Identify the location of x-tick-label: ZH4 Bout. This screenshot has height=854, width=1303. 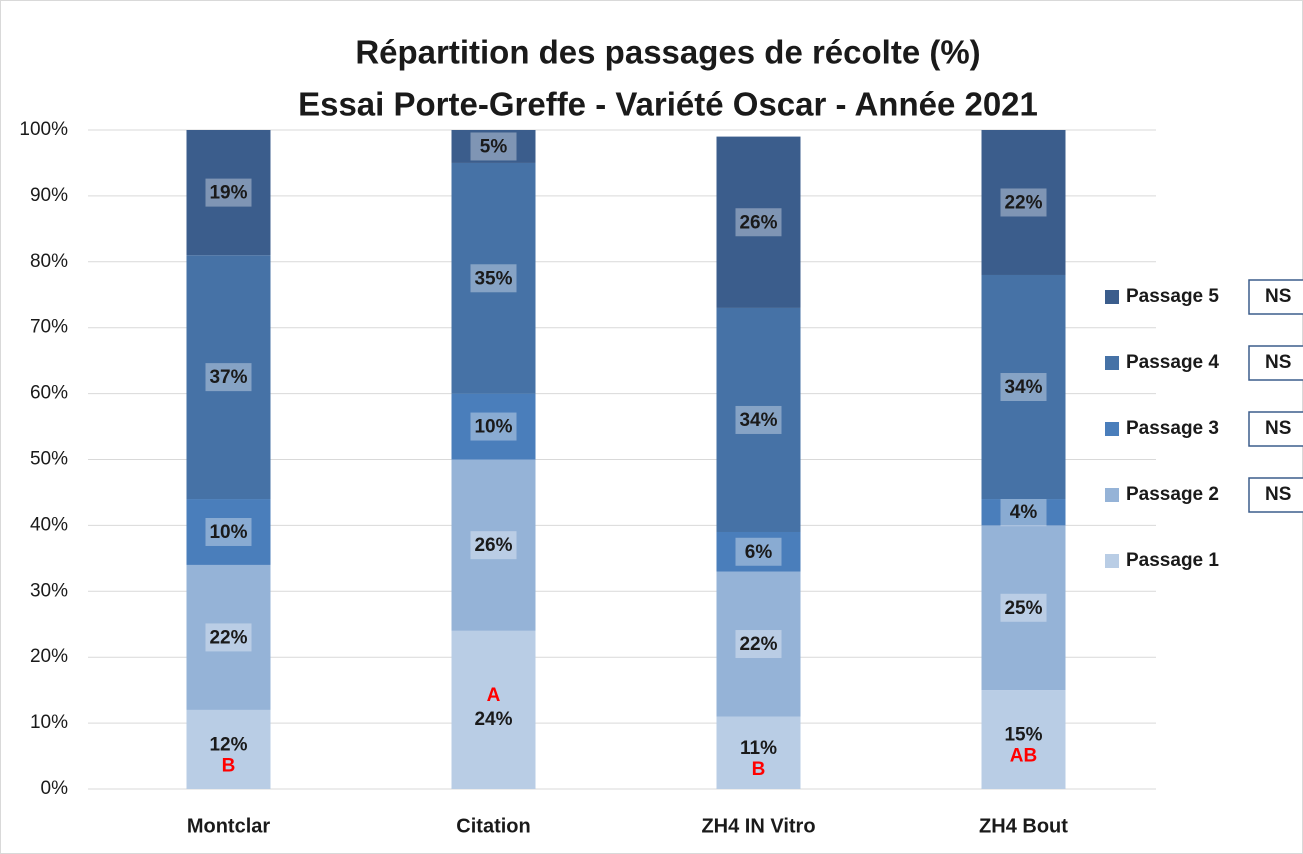
(1023, 826).